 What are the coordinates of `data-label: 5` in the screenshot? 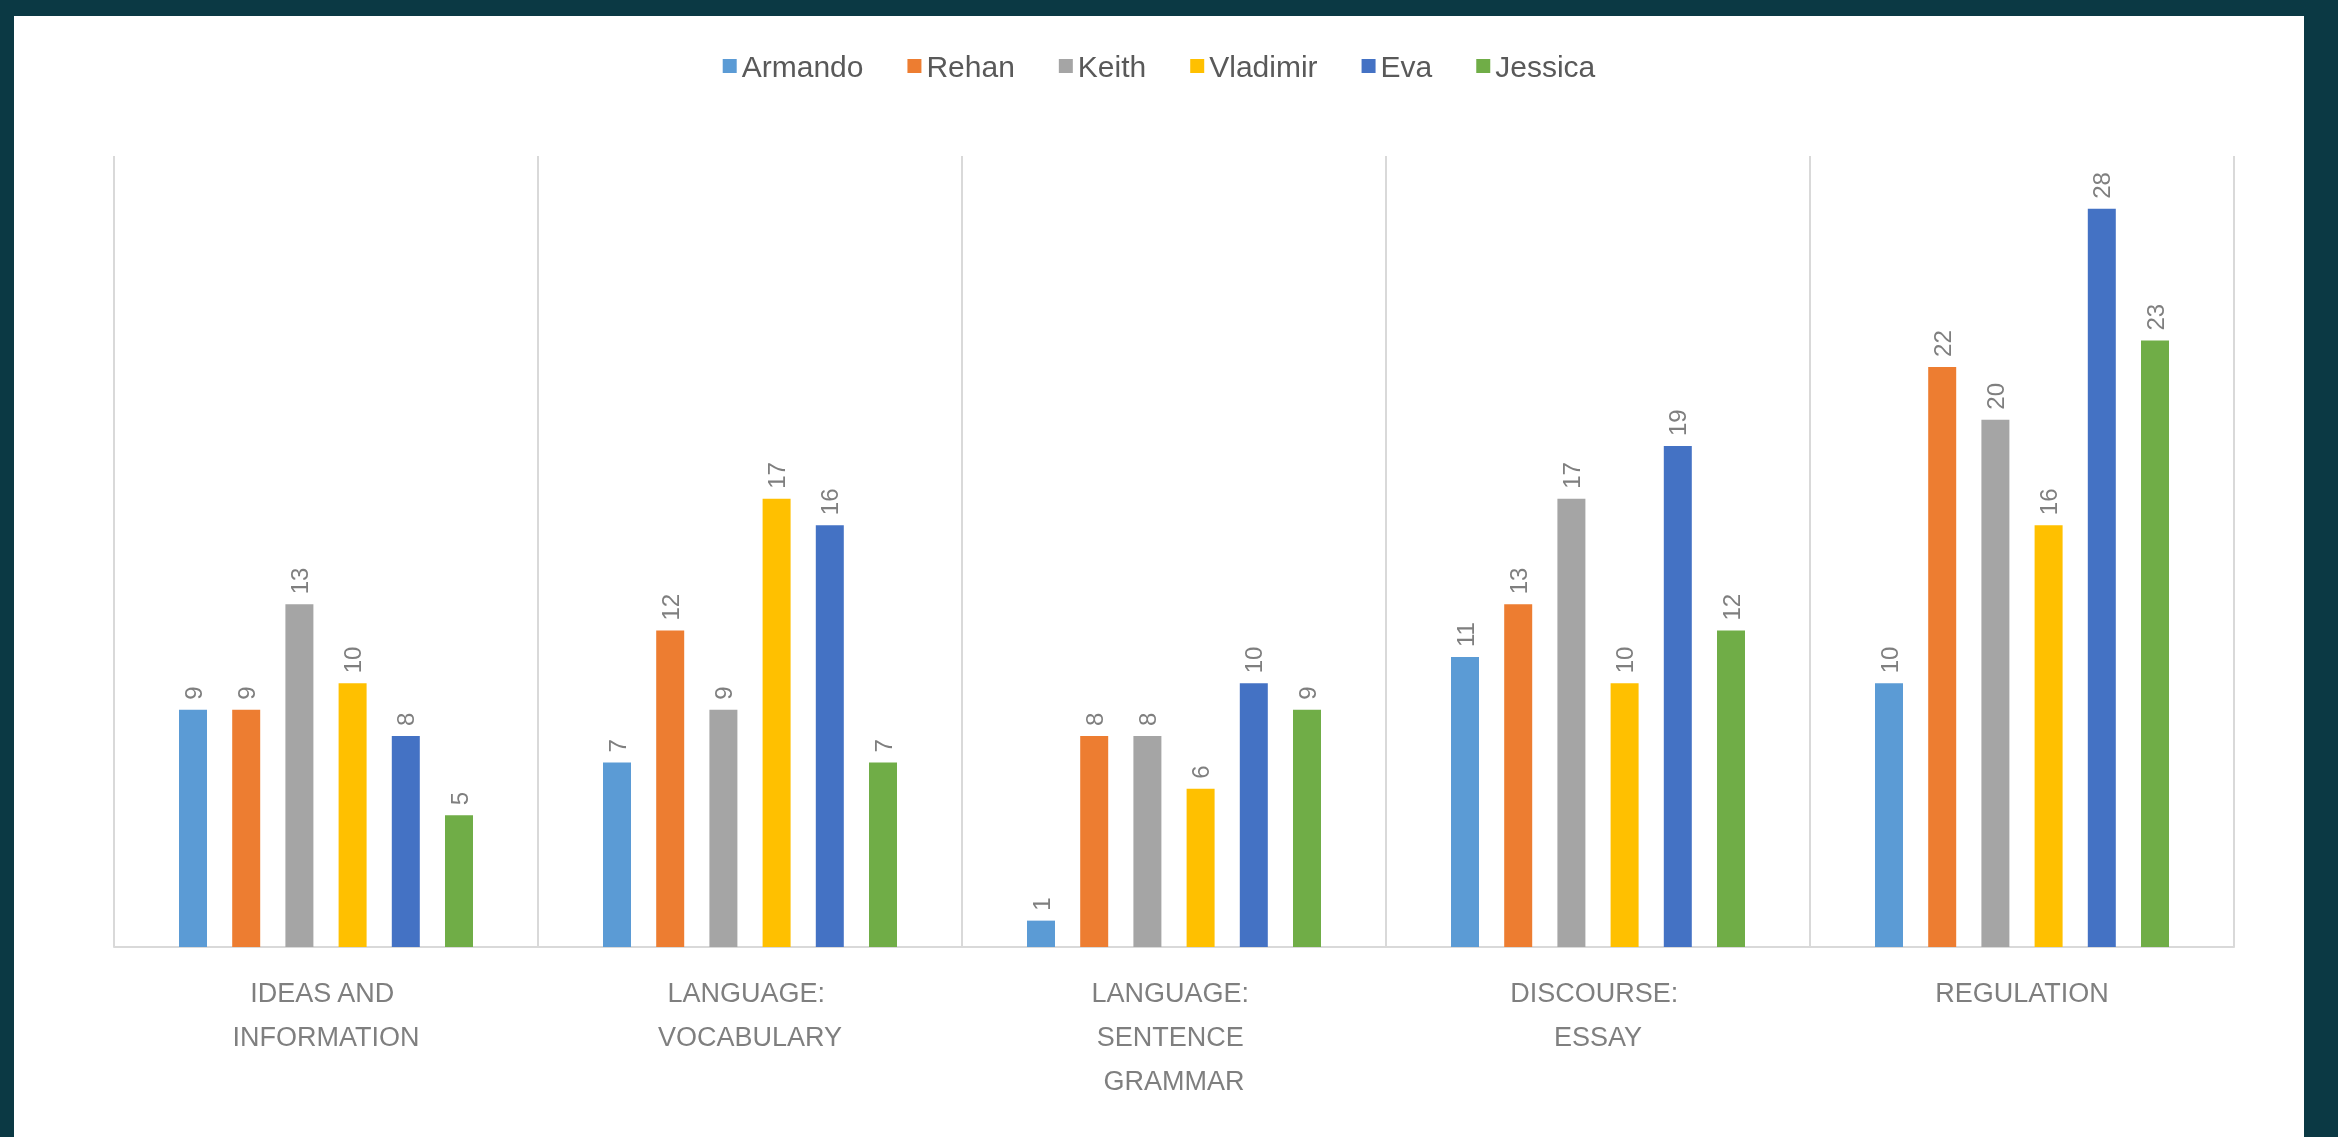 It's located at (459, 798).